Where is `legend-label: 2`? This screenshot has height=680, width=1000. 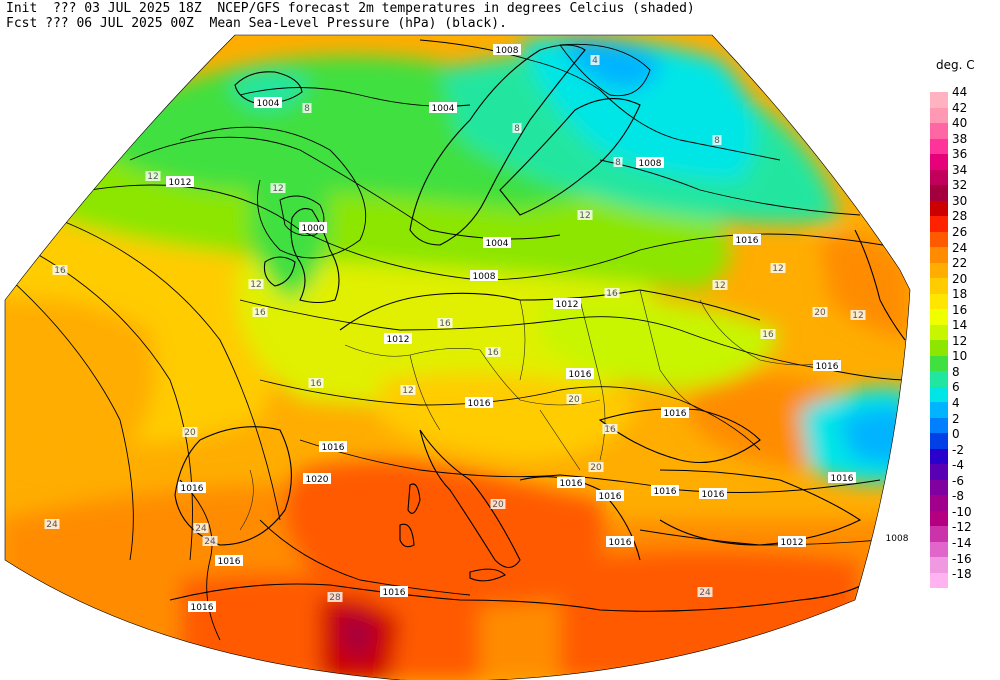
legend-label: 2 is located at coordinates (956, 418).